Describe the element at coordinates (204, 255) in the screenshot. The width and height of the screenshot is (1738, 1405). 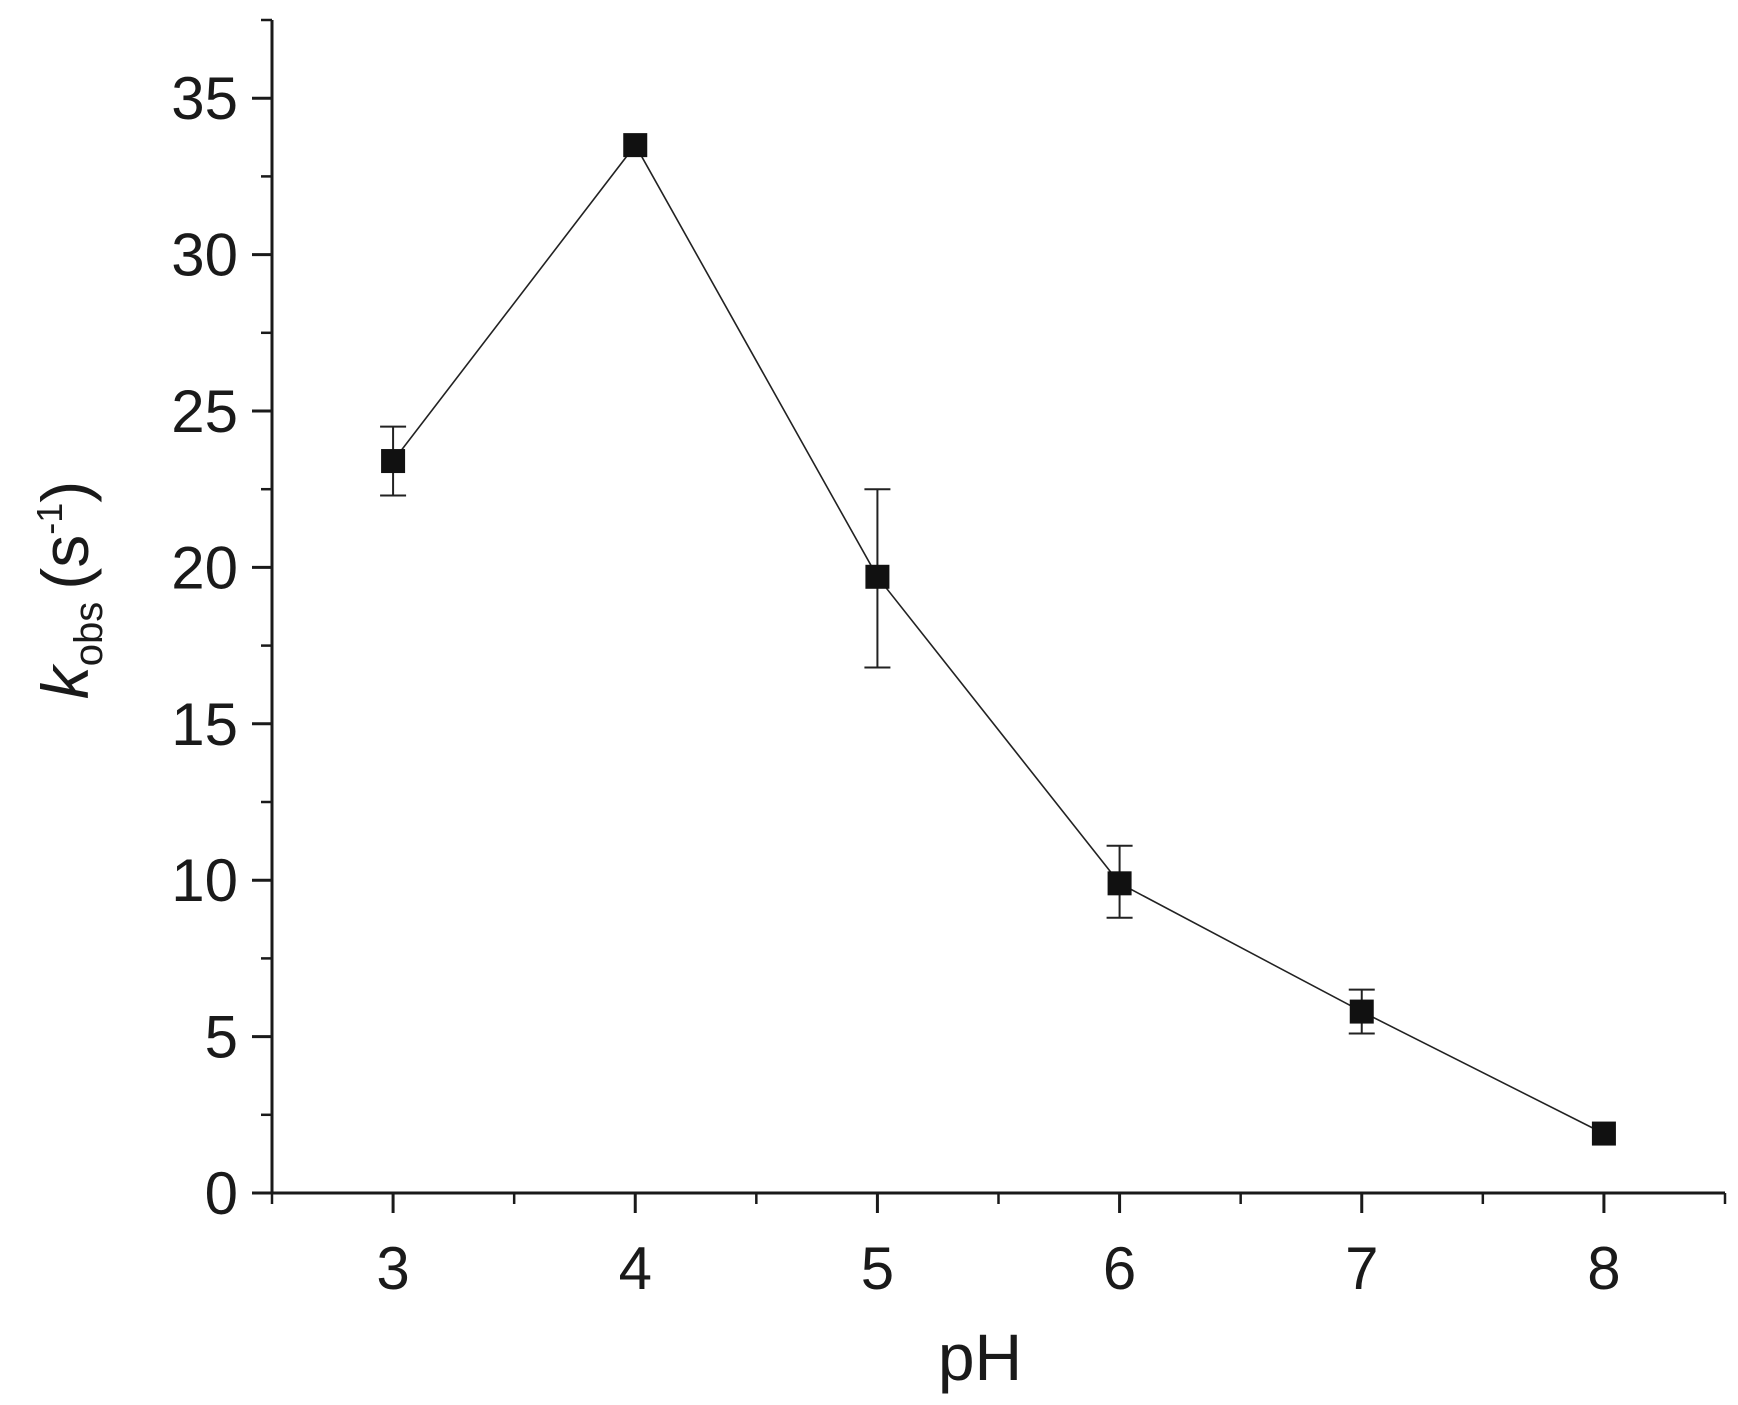
I see `y-tick-label: 30` at that location.